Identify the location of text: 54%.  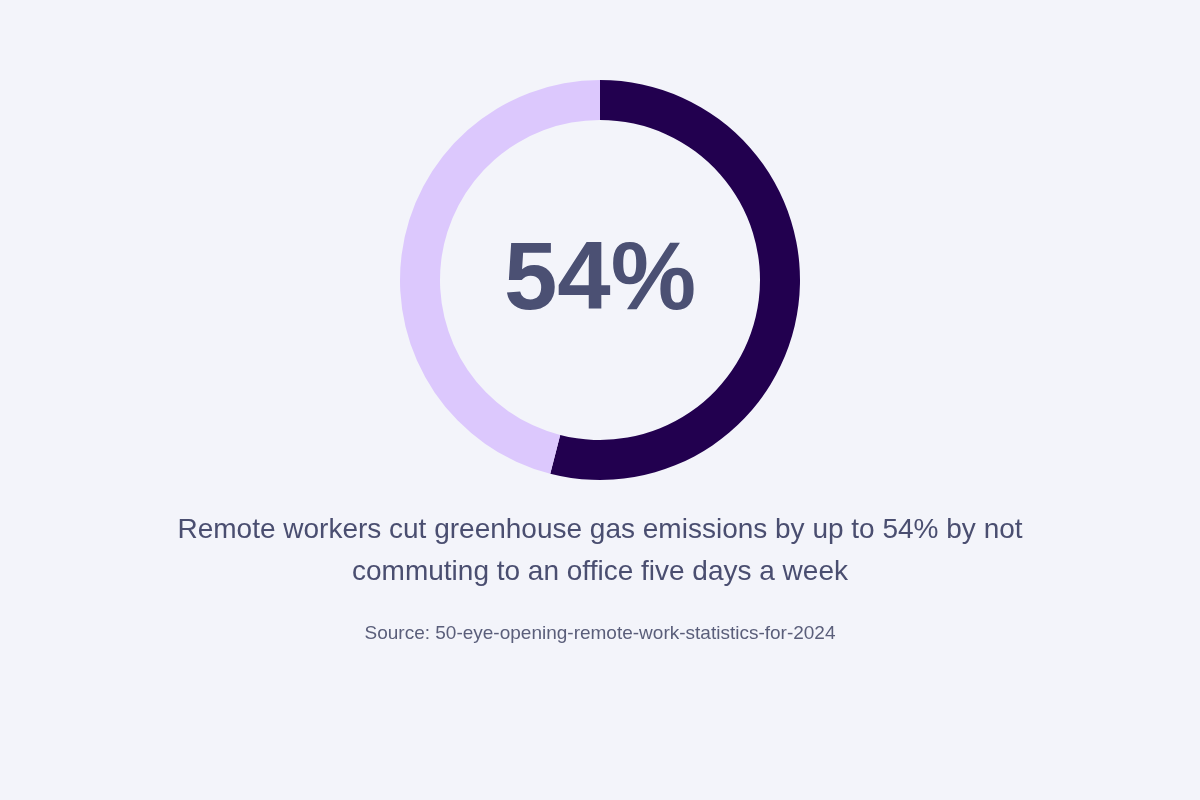
(600, 275).